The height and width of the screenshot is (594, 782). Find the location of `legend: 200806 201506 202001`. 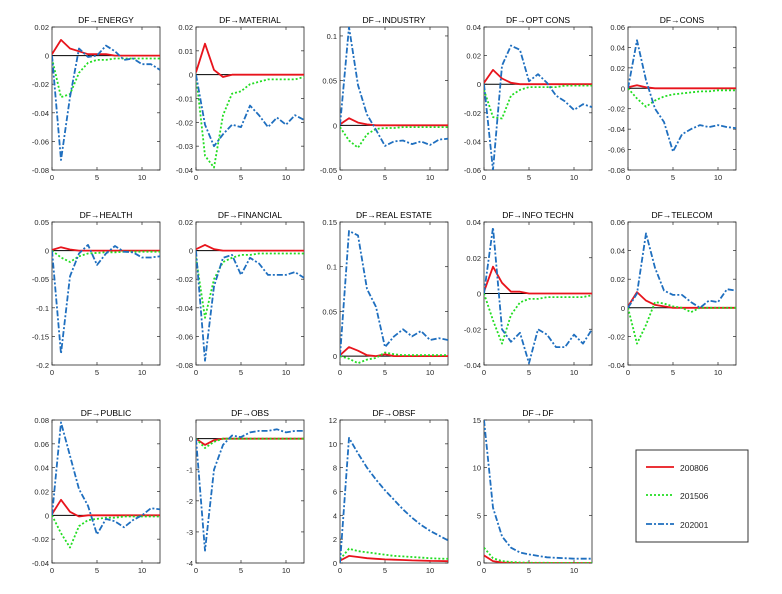

legend: 200806 201506 202001 is located at coordinates (692, 496).